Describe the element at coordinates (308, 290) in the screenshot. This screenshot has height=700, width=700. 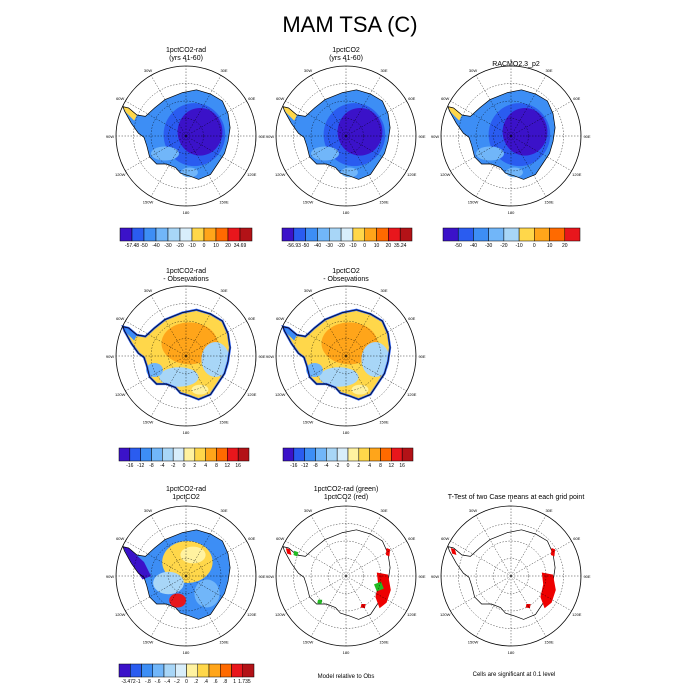
I see `lon-label: 30W` at that location.